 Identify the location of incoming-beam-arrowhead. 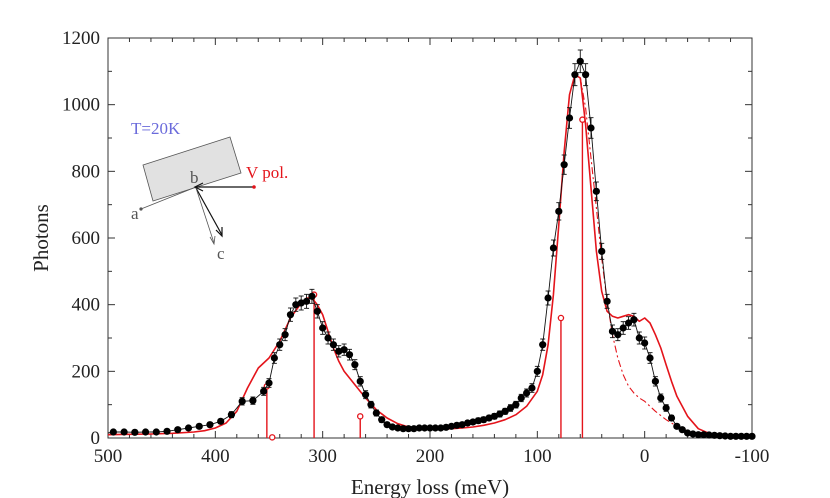
(198, 187).